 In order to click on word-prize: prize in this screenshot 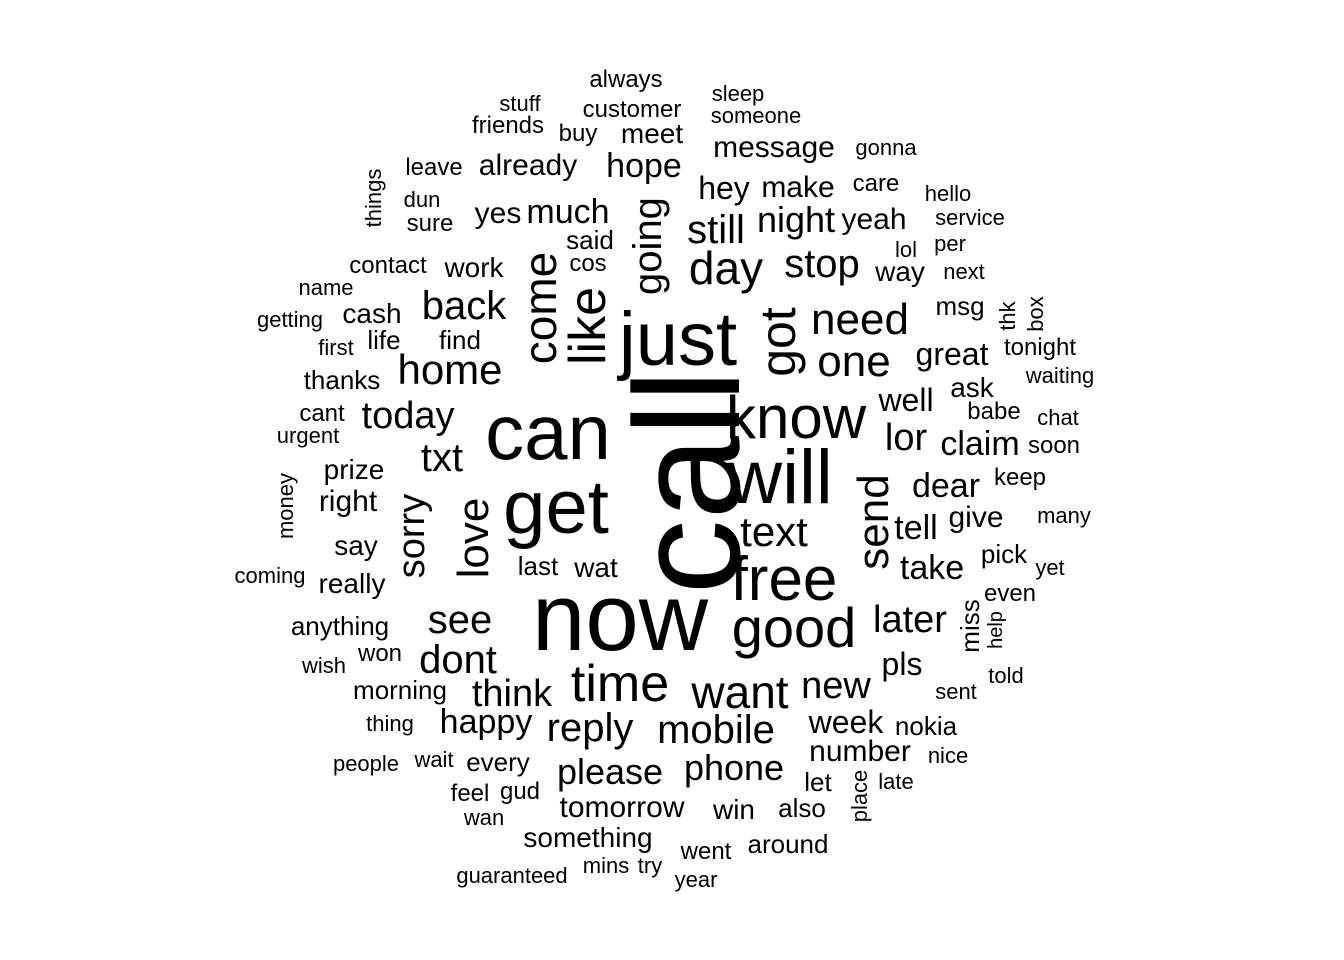, I will do `click(354, 469)`.